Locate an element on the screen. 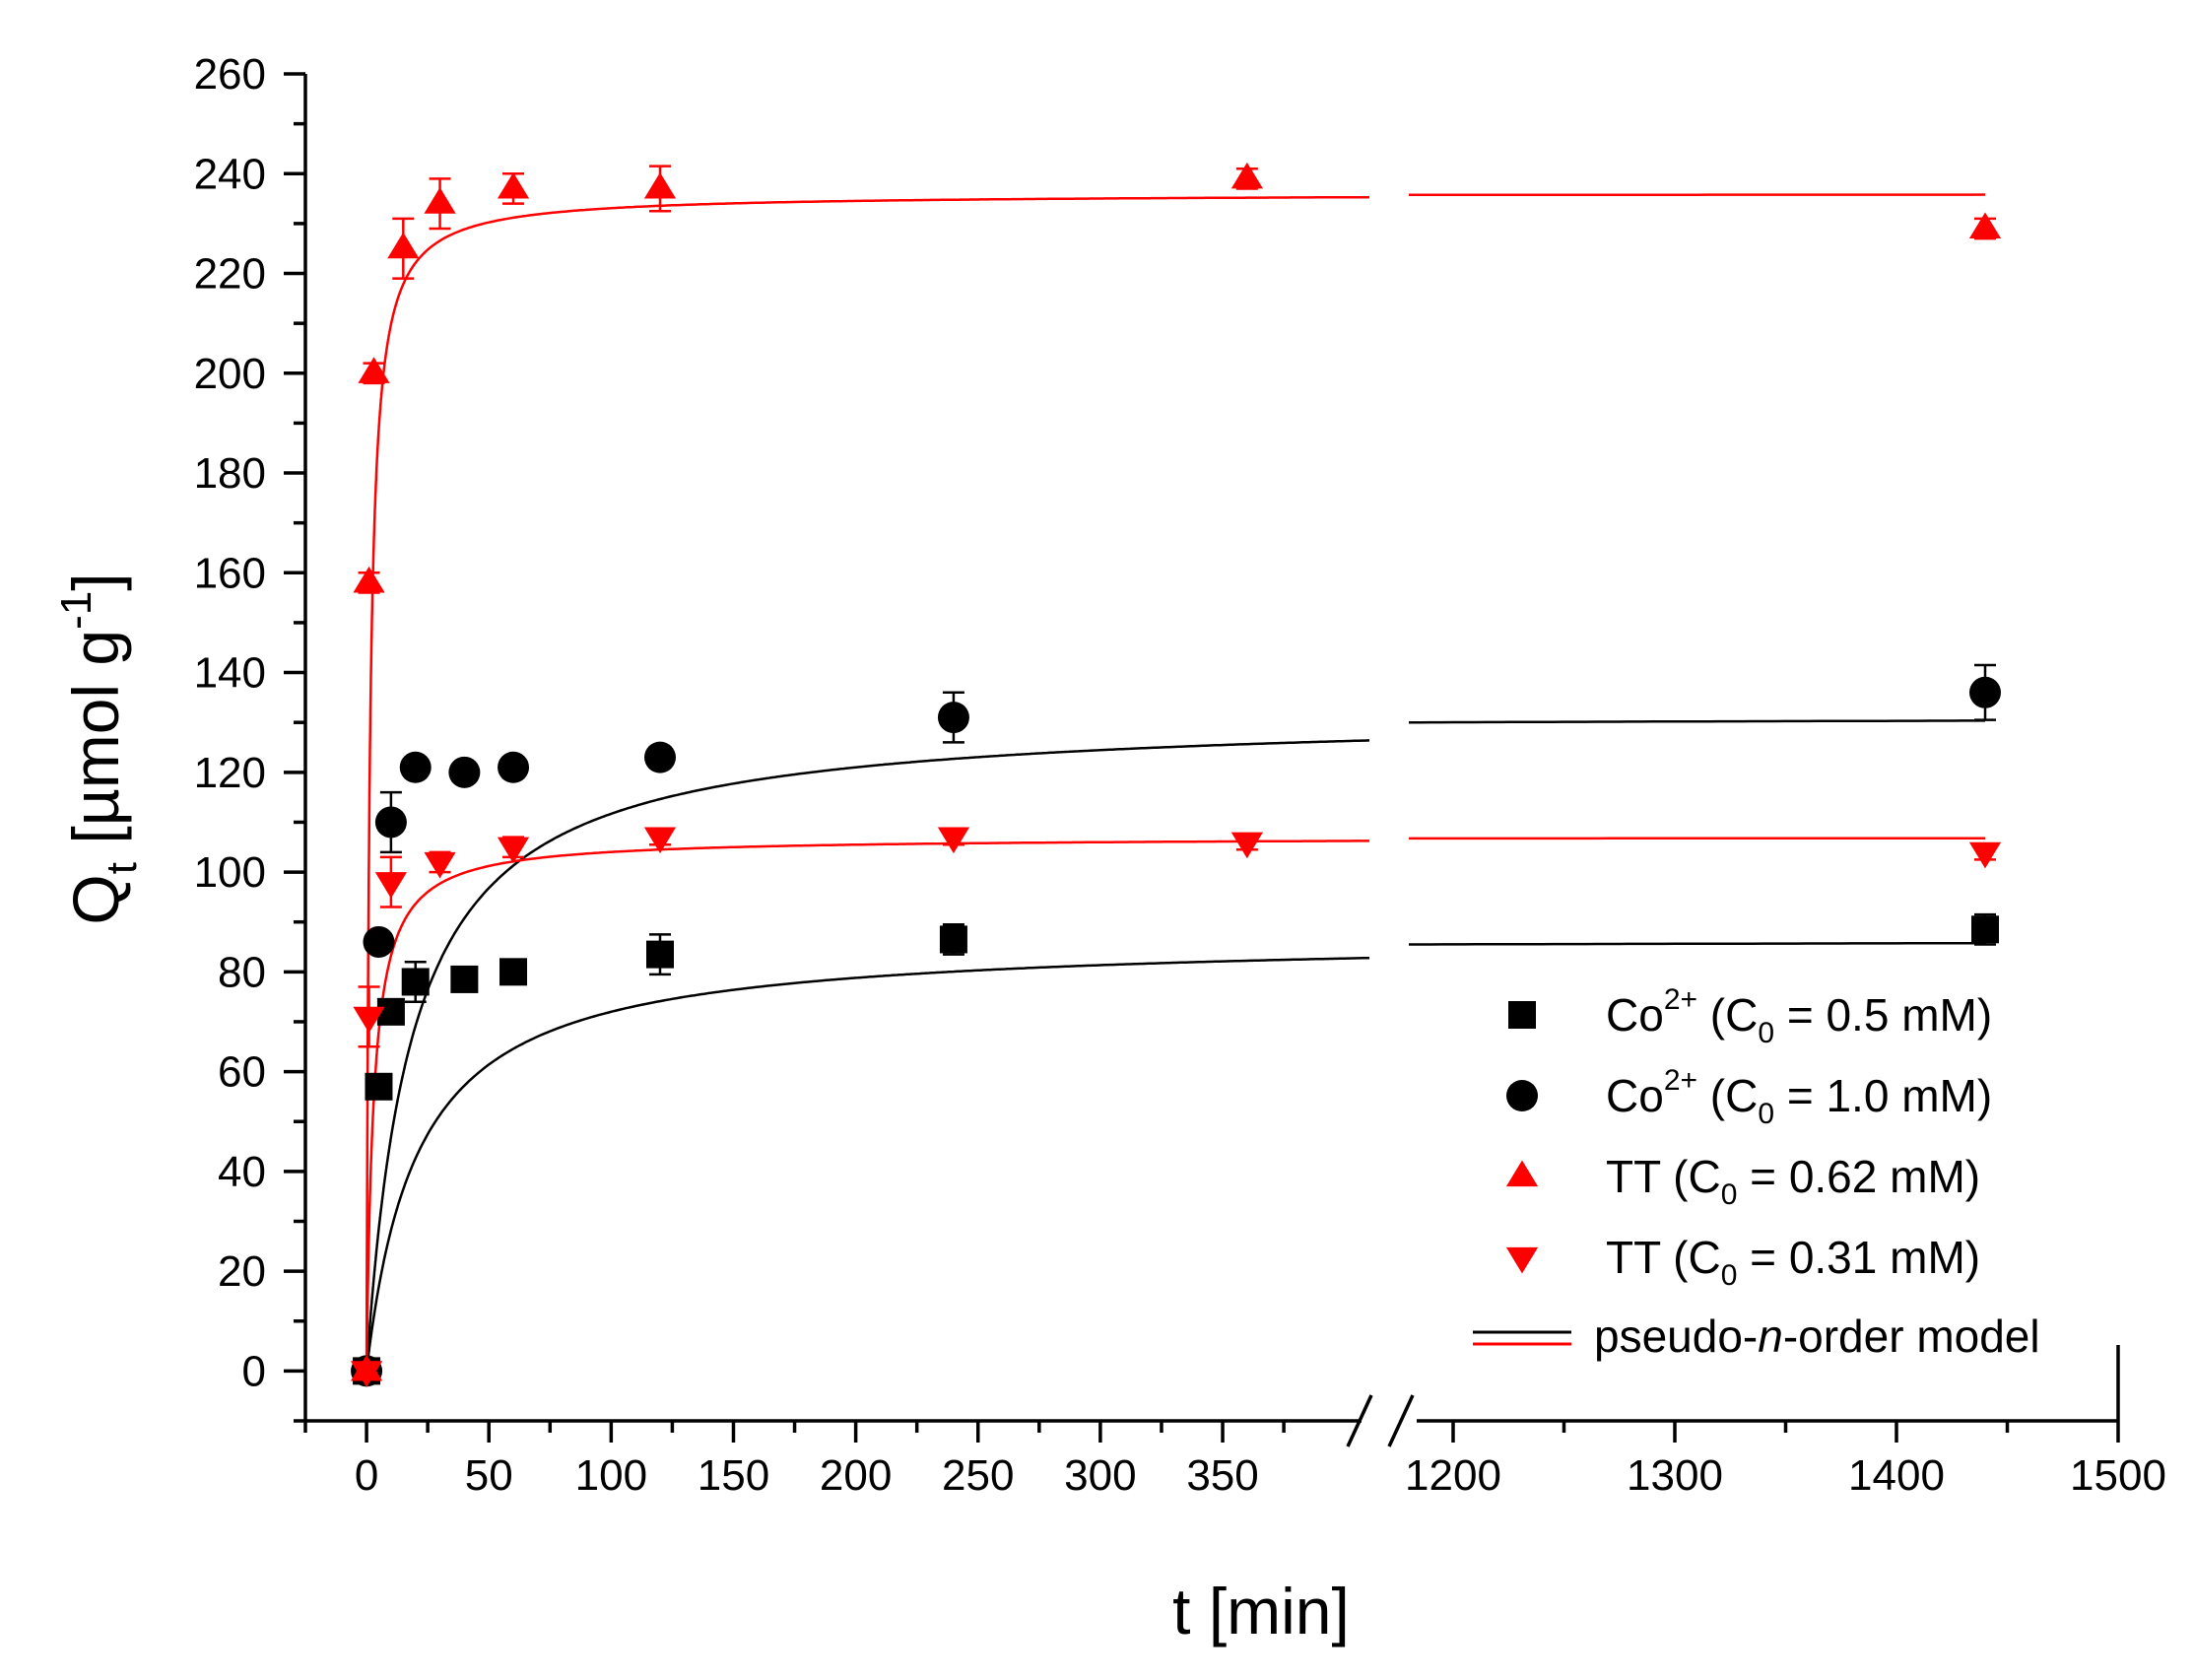  x-tick-label: 0 is located at coordinates (367, 1475).